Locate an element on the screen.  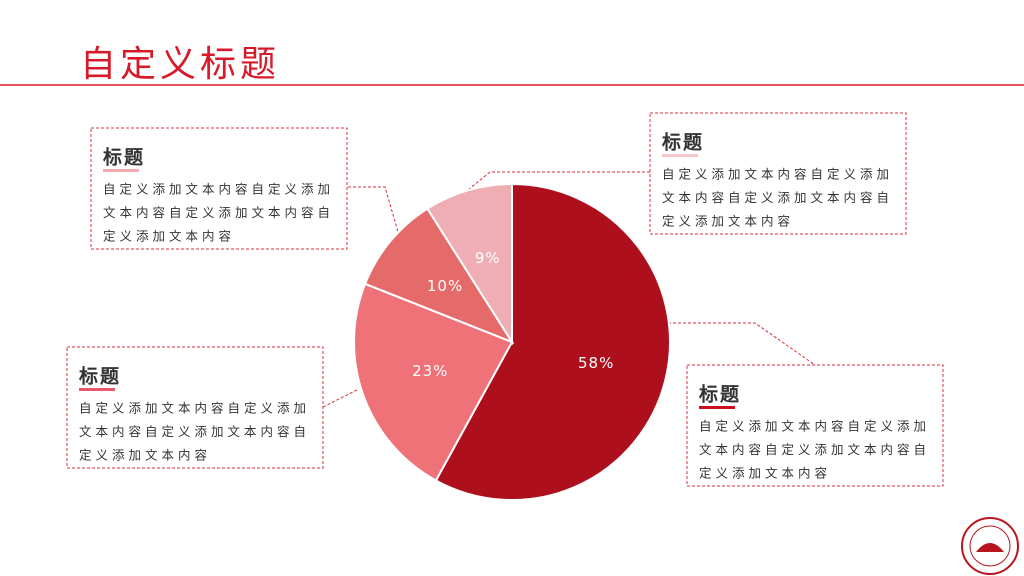
slide-title: 自定义标题 is located at coordinates (180, 64).